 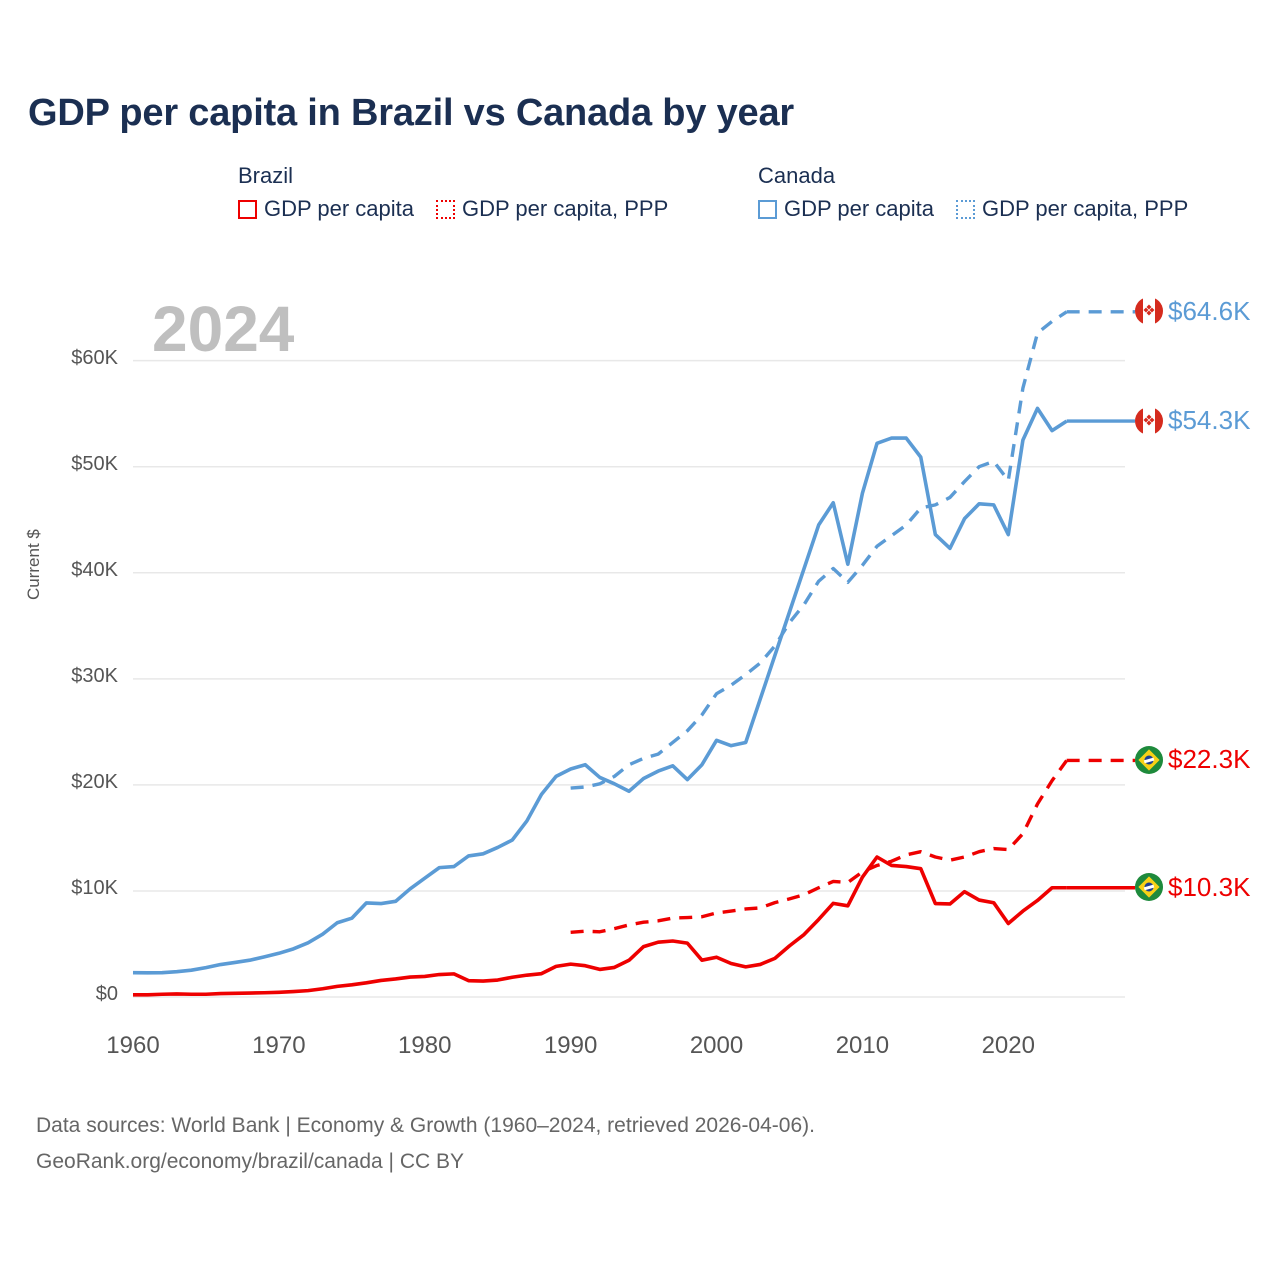 What do you see at coordinates (1008, 1045) in the screenshot?
I see `x-axis-tick-label: 2020` at bounding box center [1008, 1045].